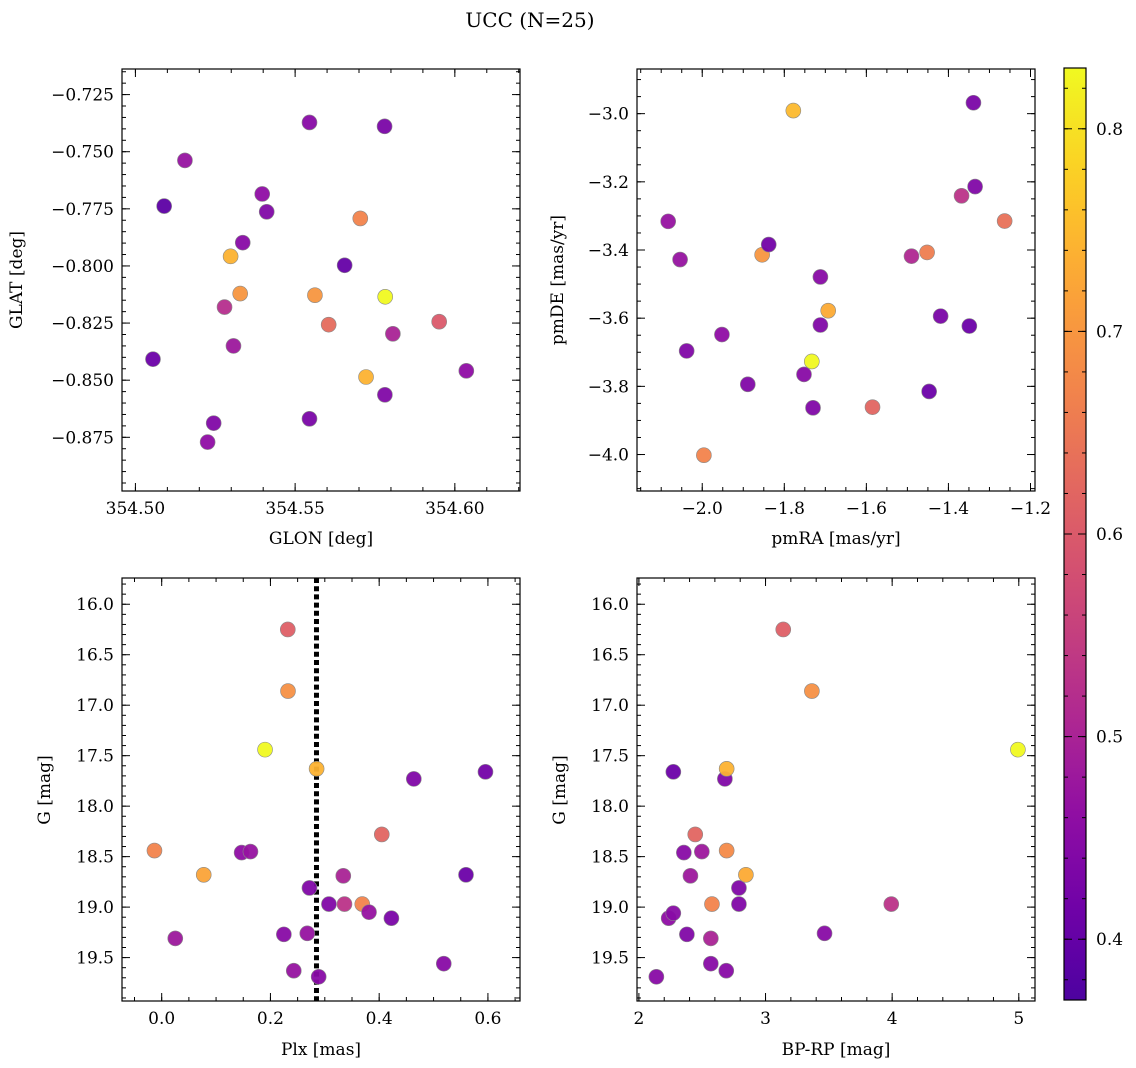  I want to click on bprp-g-axes-frame, so click(836, 789).